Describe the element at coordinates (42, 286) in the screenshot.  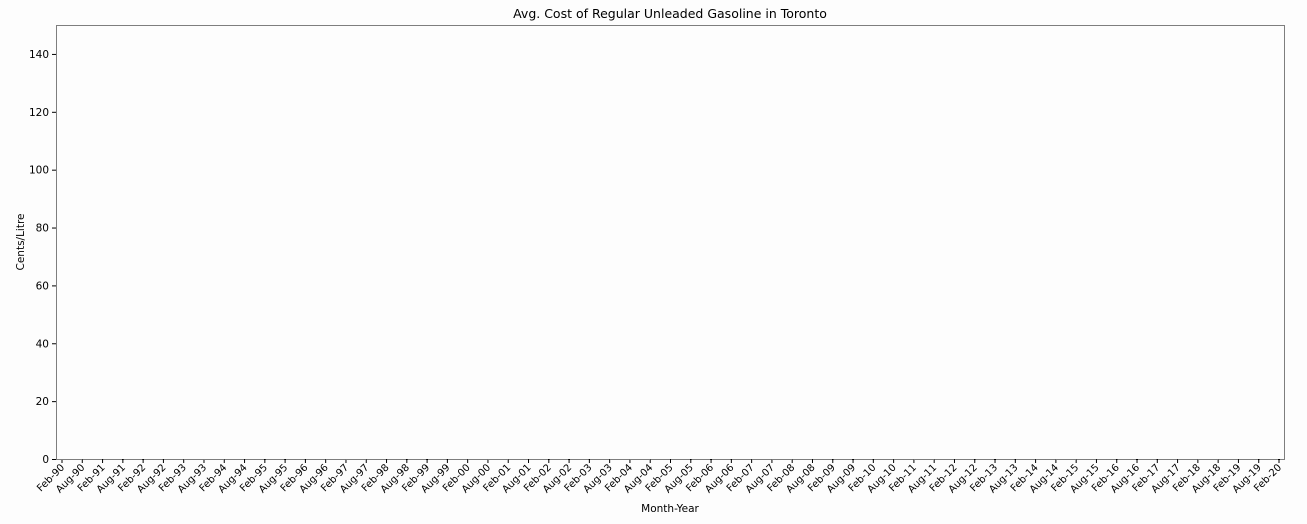
I see `y-tick-label: 60` at that location.